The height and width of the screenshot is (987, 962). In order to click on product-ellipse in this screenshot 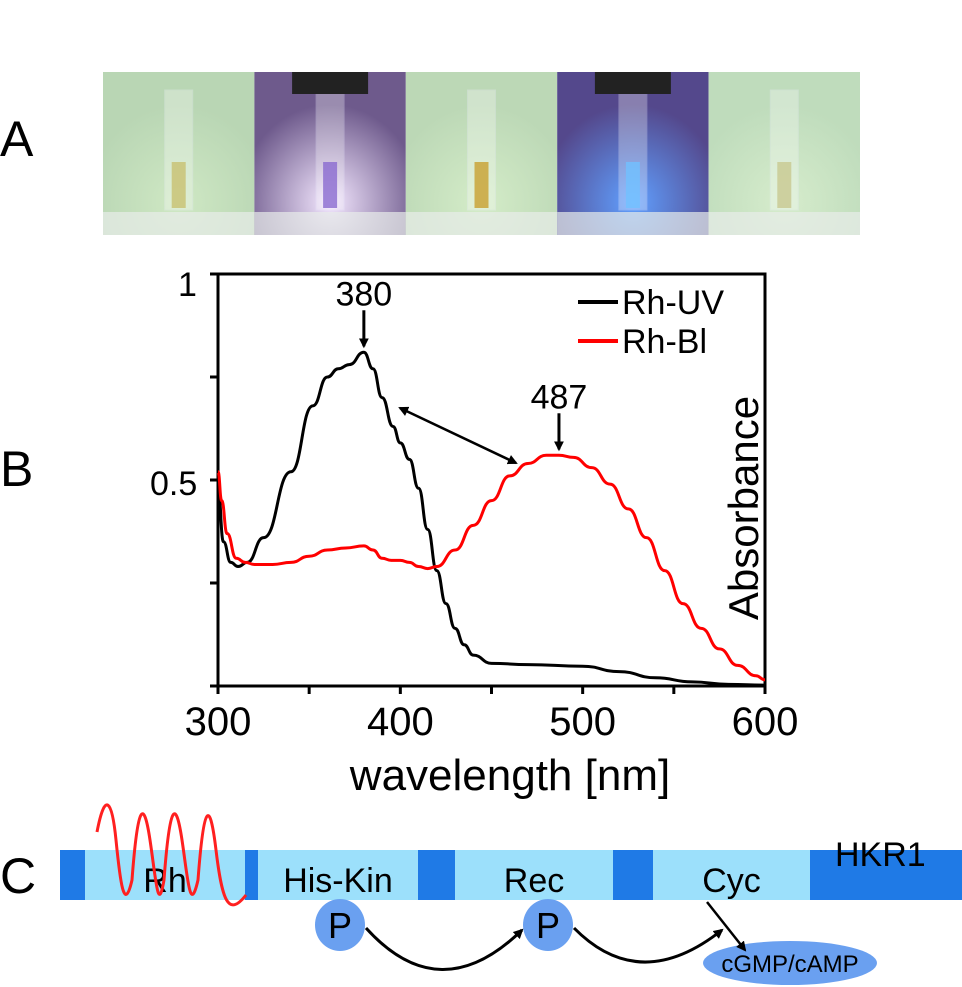, I will do `click(790, 963)`.